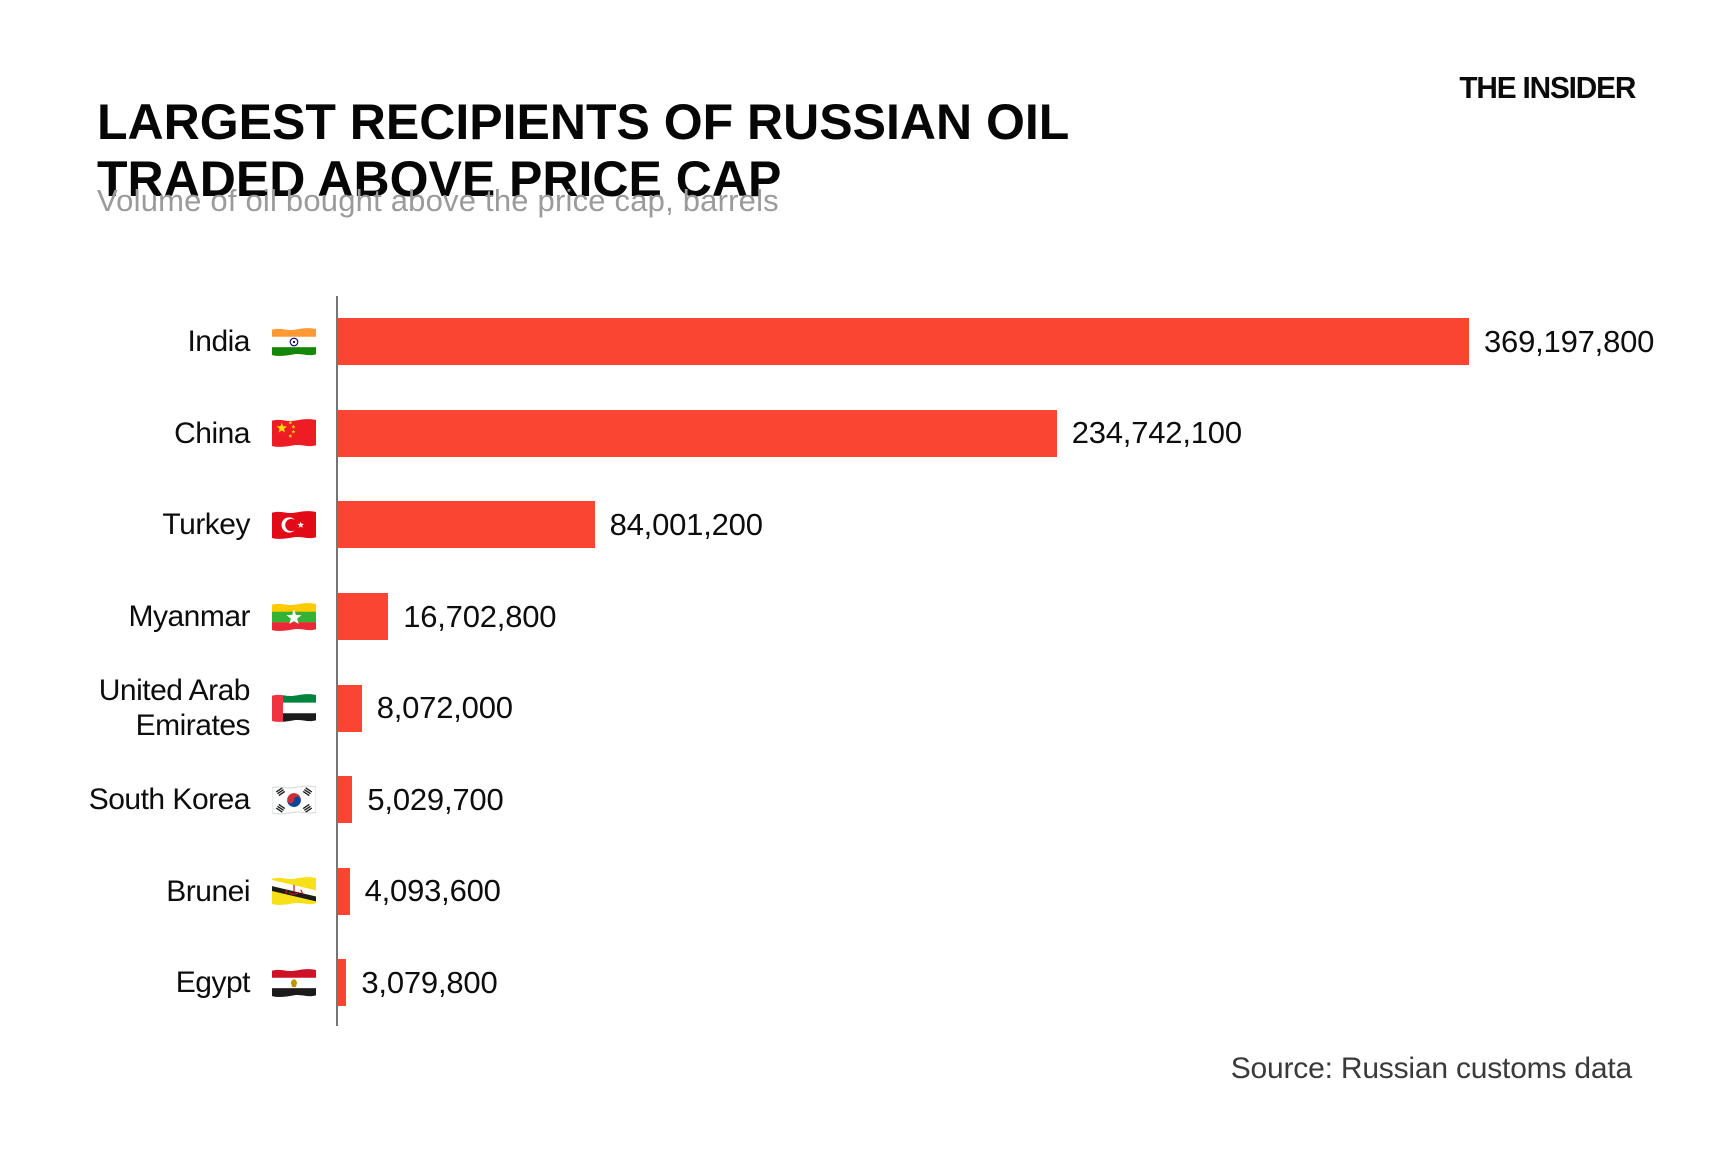 The height and width of the screenshot is (1155, 1732). Describe the element at coordinates (892, 617) in the screenshot. I see `chart-row: Myanmar 16,702,800` at that location.